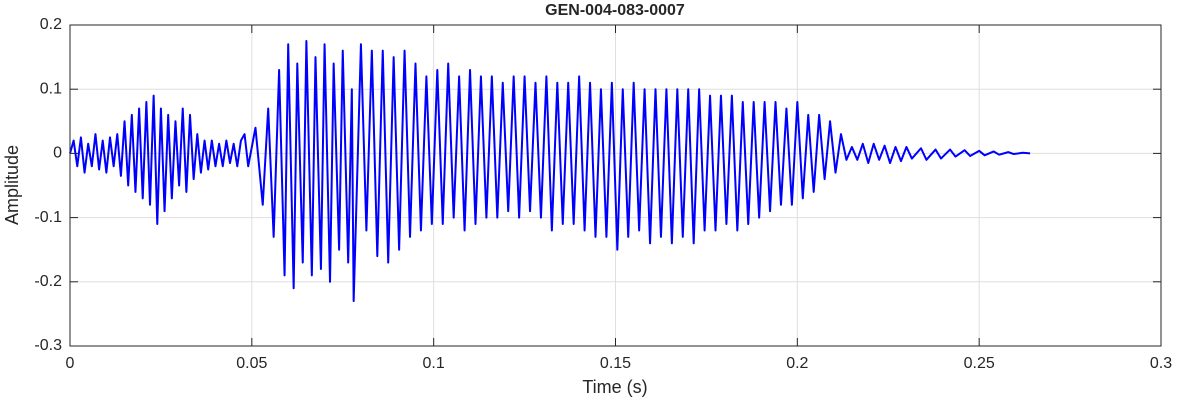 The width and height of the screenshot is (1177, 404). What do you see at coordinates (434, 363) in the screenshot?
I see `x-tick-label: 0.1` at bounding box center [434, 363].